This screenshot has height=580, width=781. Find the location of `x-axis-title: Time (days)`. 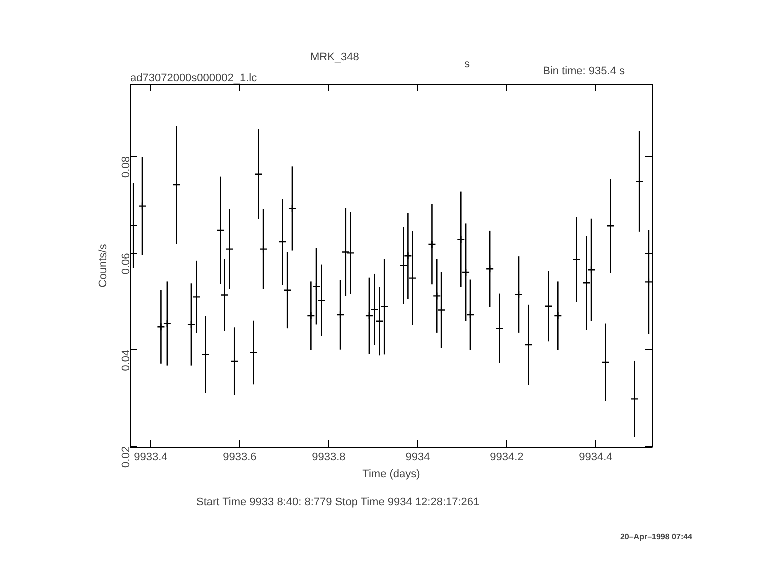

x-axis-title: Time (days) is located at coordinates (391, 474).